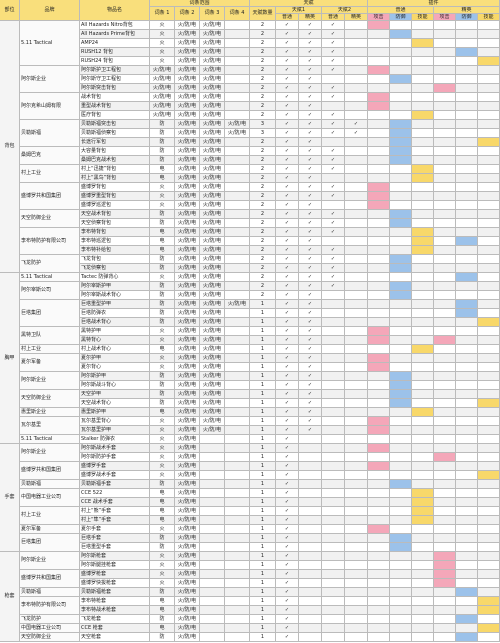 This screenshot has width=500, height=643. Describe the element at coordinates (50, 106) in the screenshot. I see `brand: 阿尔克希山姆有限` at that location.